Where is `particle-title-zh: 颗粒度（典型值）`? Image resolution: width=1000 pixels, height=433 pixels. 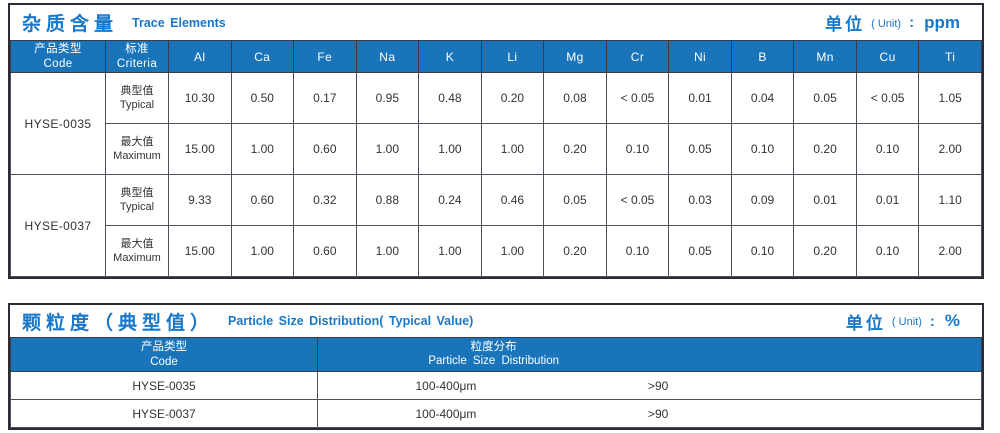 particle-title-zh: 颗粒度（典型值） is located at coordinates (118, 323).